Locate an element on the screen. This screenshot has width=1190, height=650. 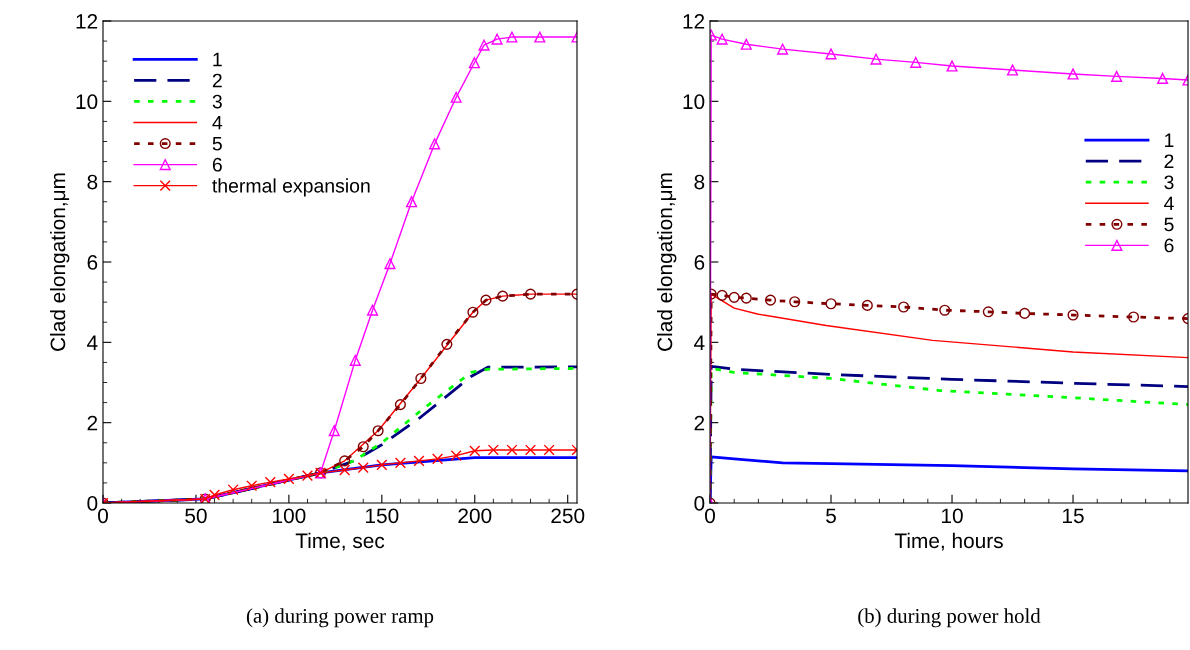
x-tick-label: 200 is located at coordinates (475, 516).